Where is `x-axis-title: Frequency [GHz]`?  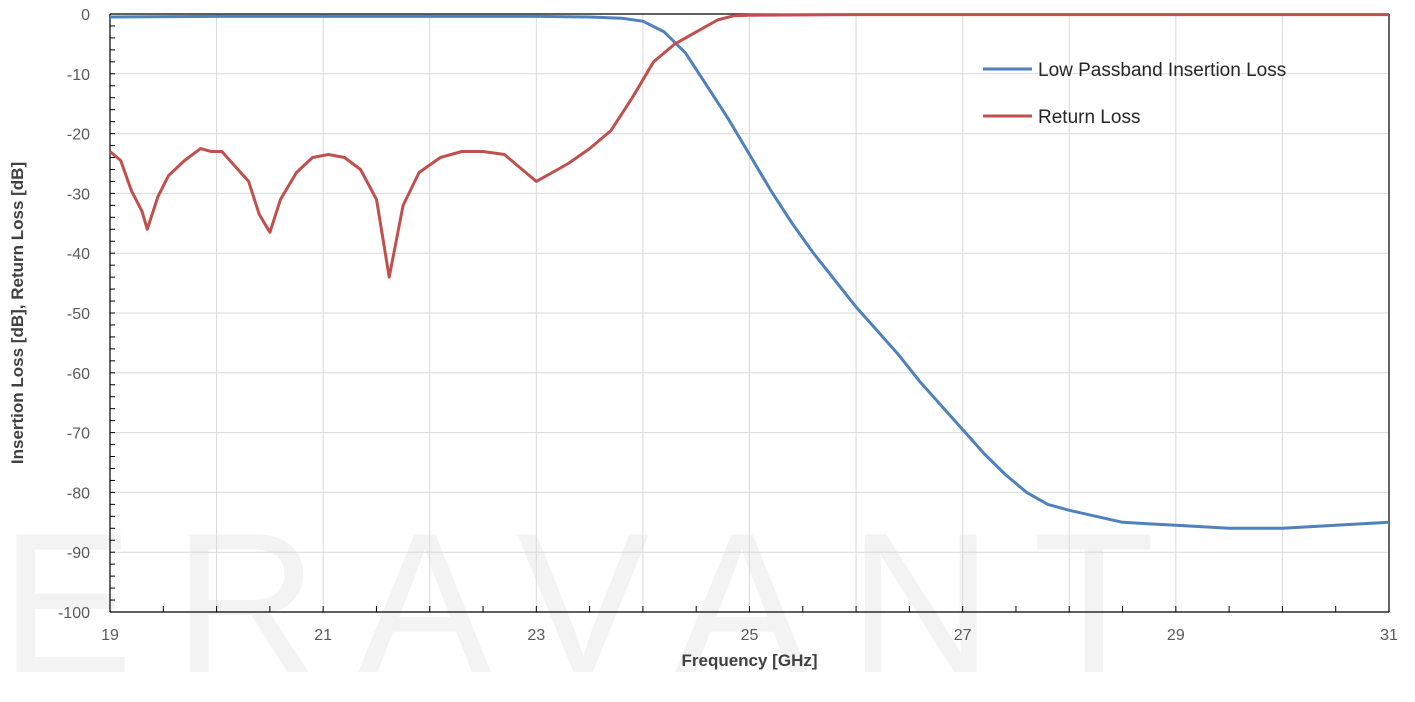
x-axis-title: Frequency [GHz] is located at coordinates (749, 660).